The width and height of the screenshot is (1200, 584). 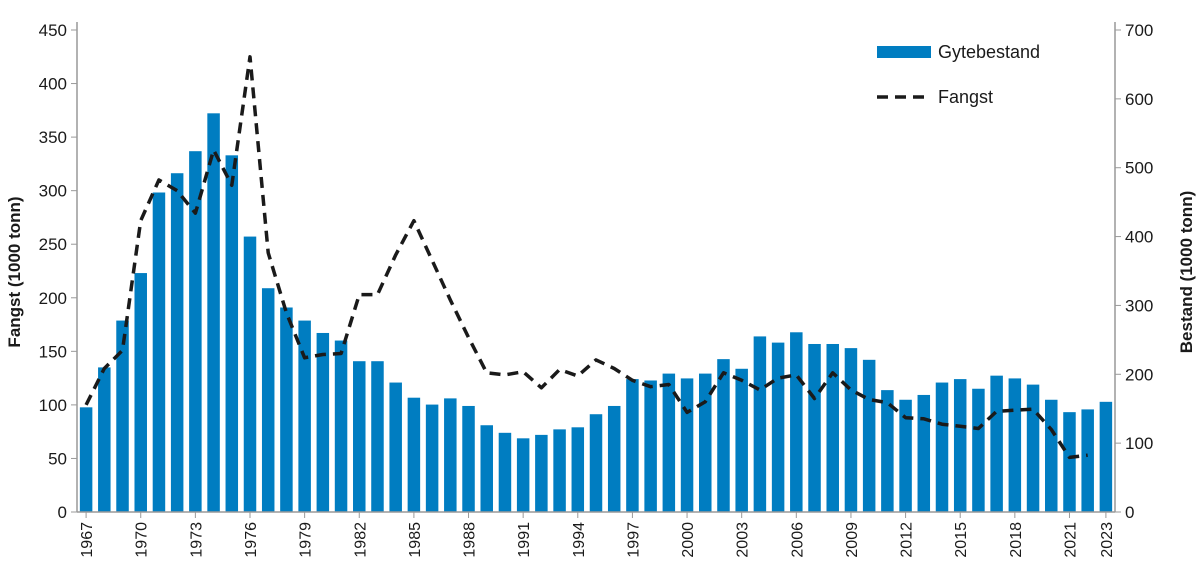 I want to click on x-tick-label: 2021, so click(x=1070, y=540).